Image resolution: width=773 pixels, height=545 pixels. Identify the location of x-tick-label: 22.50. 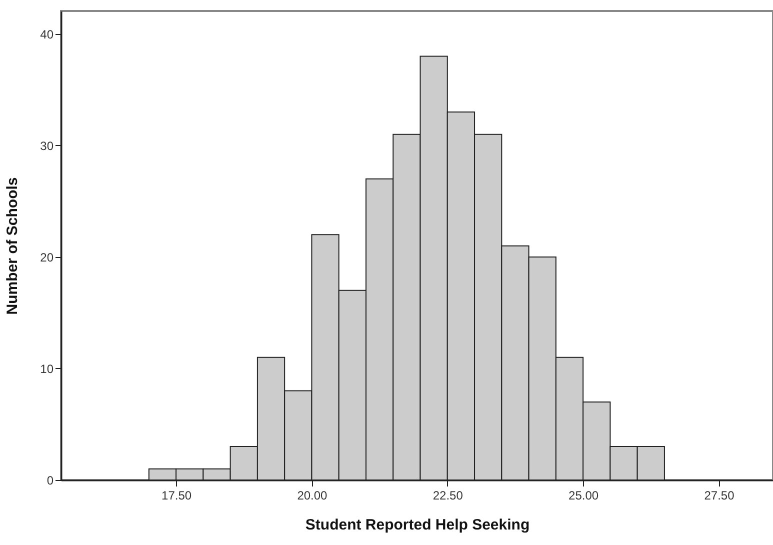
(448, 495).